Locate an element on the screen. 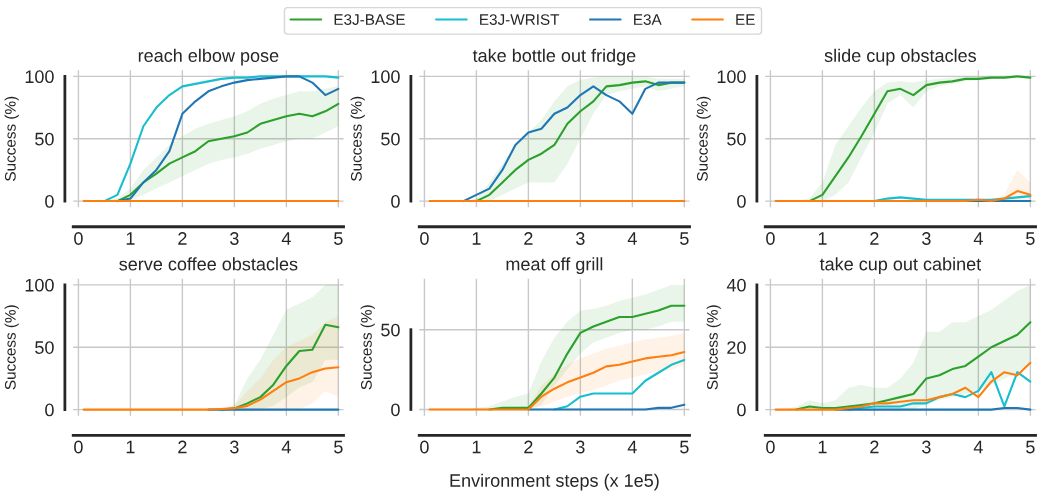 This screenshot has width=1046, height=501. chart-title: meat off grill is located at coordinates (554, 266).